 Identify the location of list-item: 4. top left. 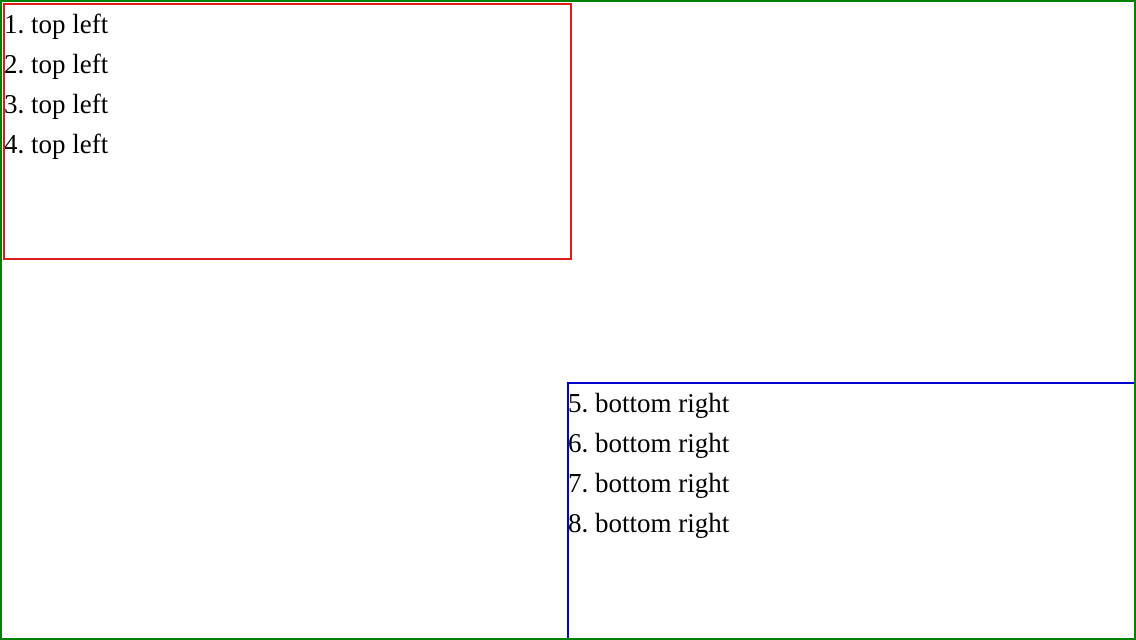
(56, 144).